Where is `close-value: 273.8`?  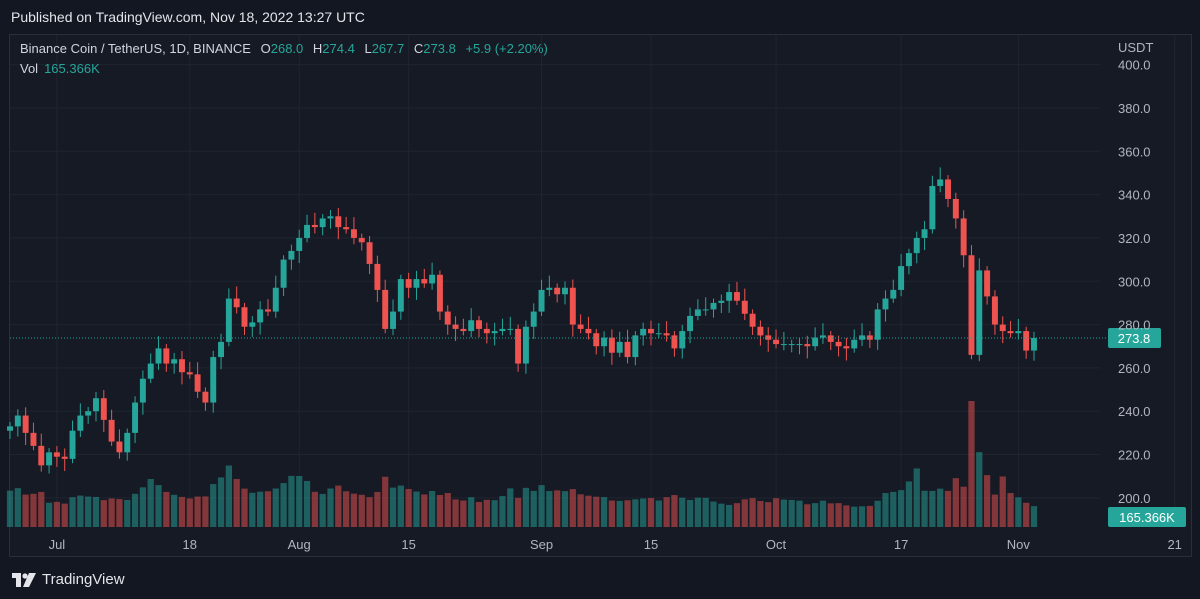
close-value: 273.8 is located at coordinates (439, 48).